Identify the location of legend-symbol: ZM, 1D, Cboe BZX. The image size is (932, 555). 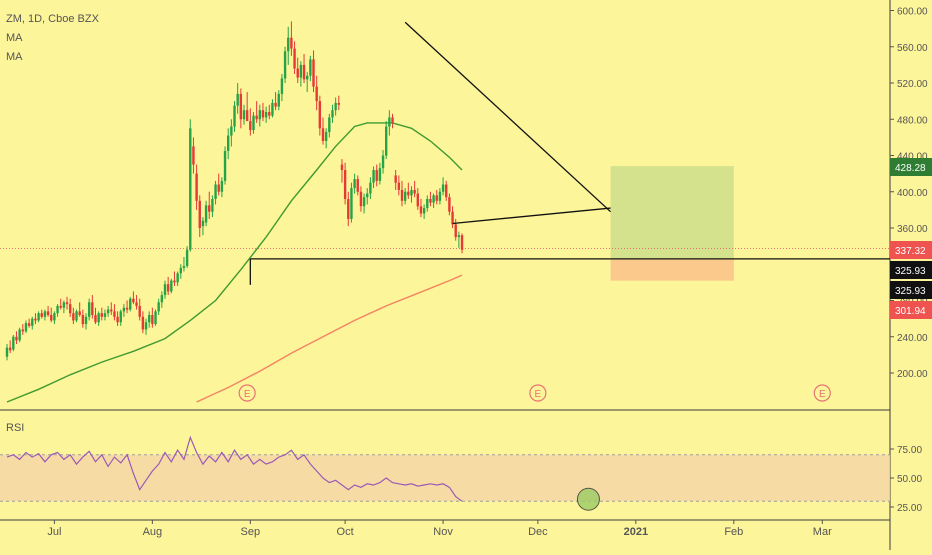
(52, 19).